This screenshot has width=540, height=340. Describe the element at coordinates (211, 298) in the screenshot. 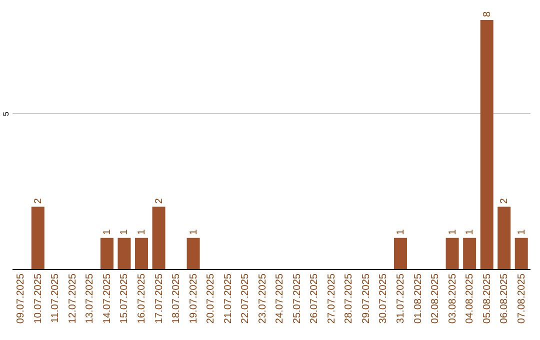

I see `x-tick-label: 20.07.2025` at that location.